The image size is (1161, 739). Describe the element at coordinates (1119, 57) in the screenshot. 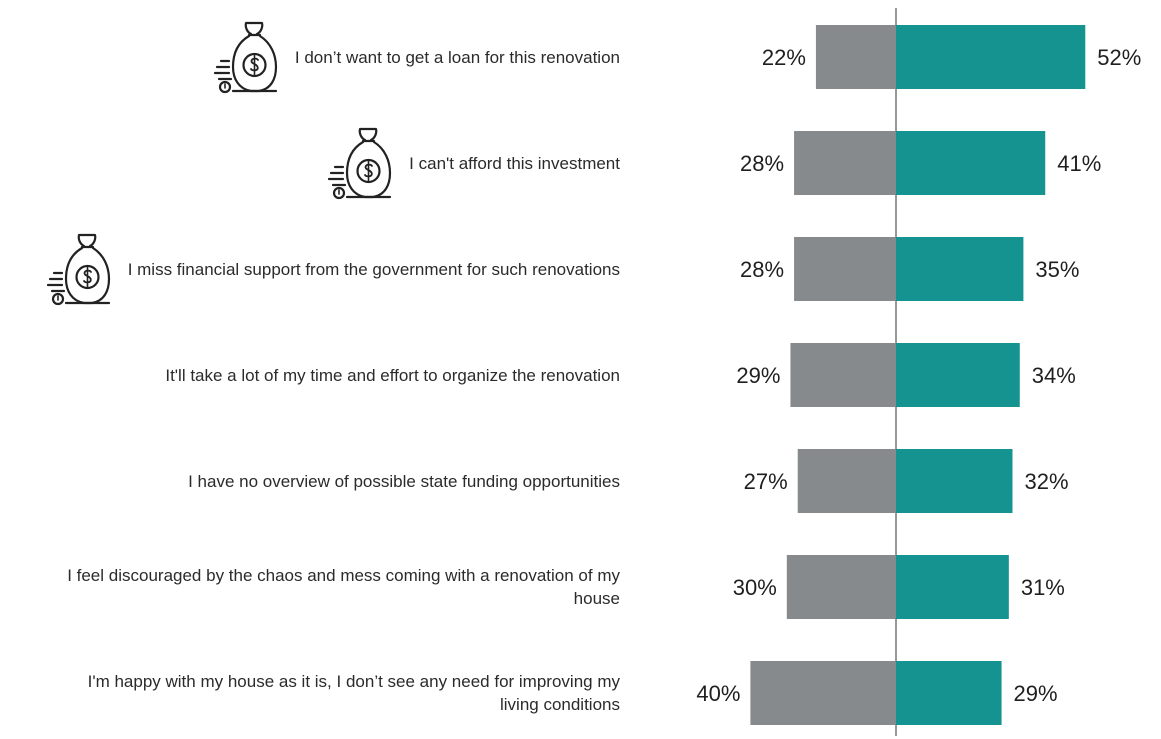

I see `value-label-right-1: 52%` at that location.